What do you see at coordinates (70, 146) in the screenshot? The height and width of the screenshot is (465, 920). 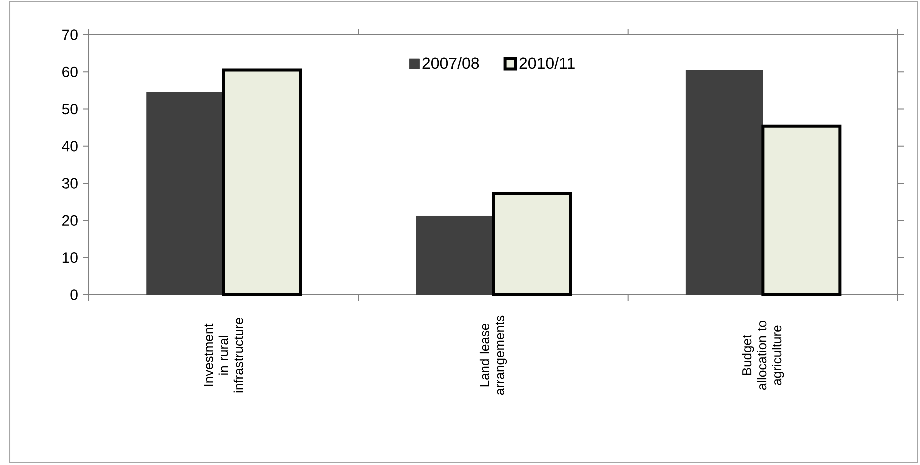 I see `y-tick-label: 40` at bounding box center [70, 146].